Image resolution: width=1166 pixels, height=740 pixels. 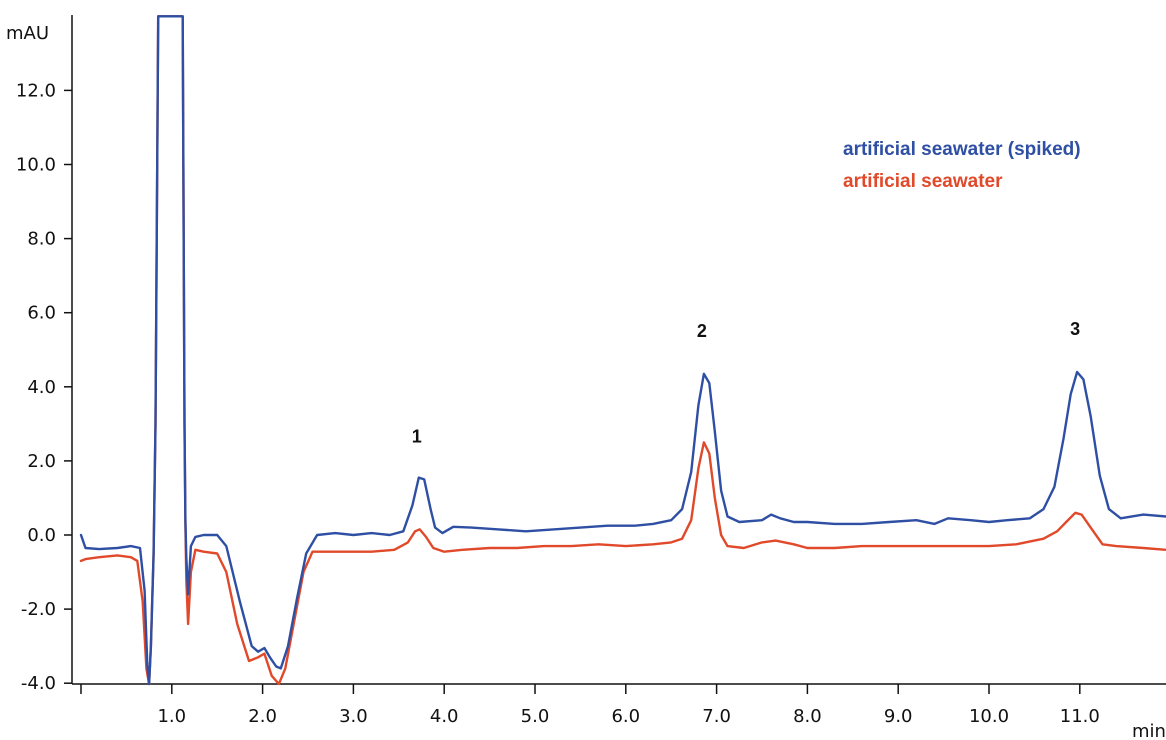 I want to click on x-tick-label: 7.0, so click(x=716, y=716).